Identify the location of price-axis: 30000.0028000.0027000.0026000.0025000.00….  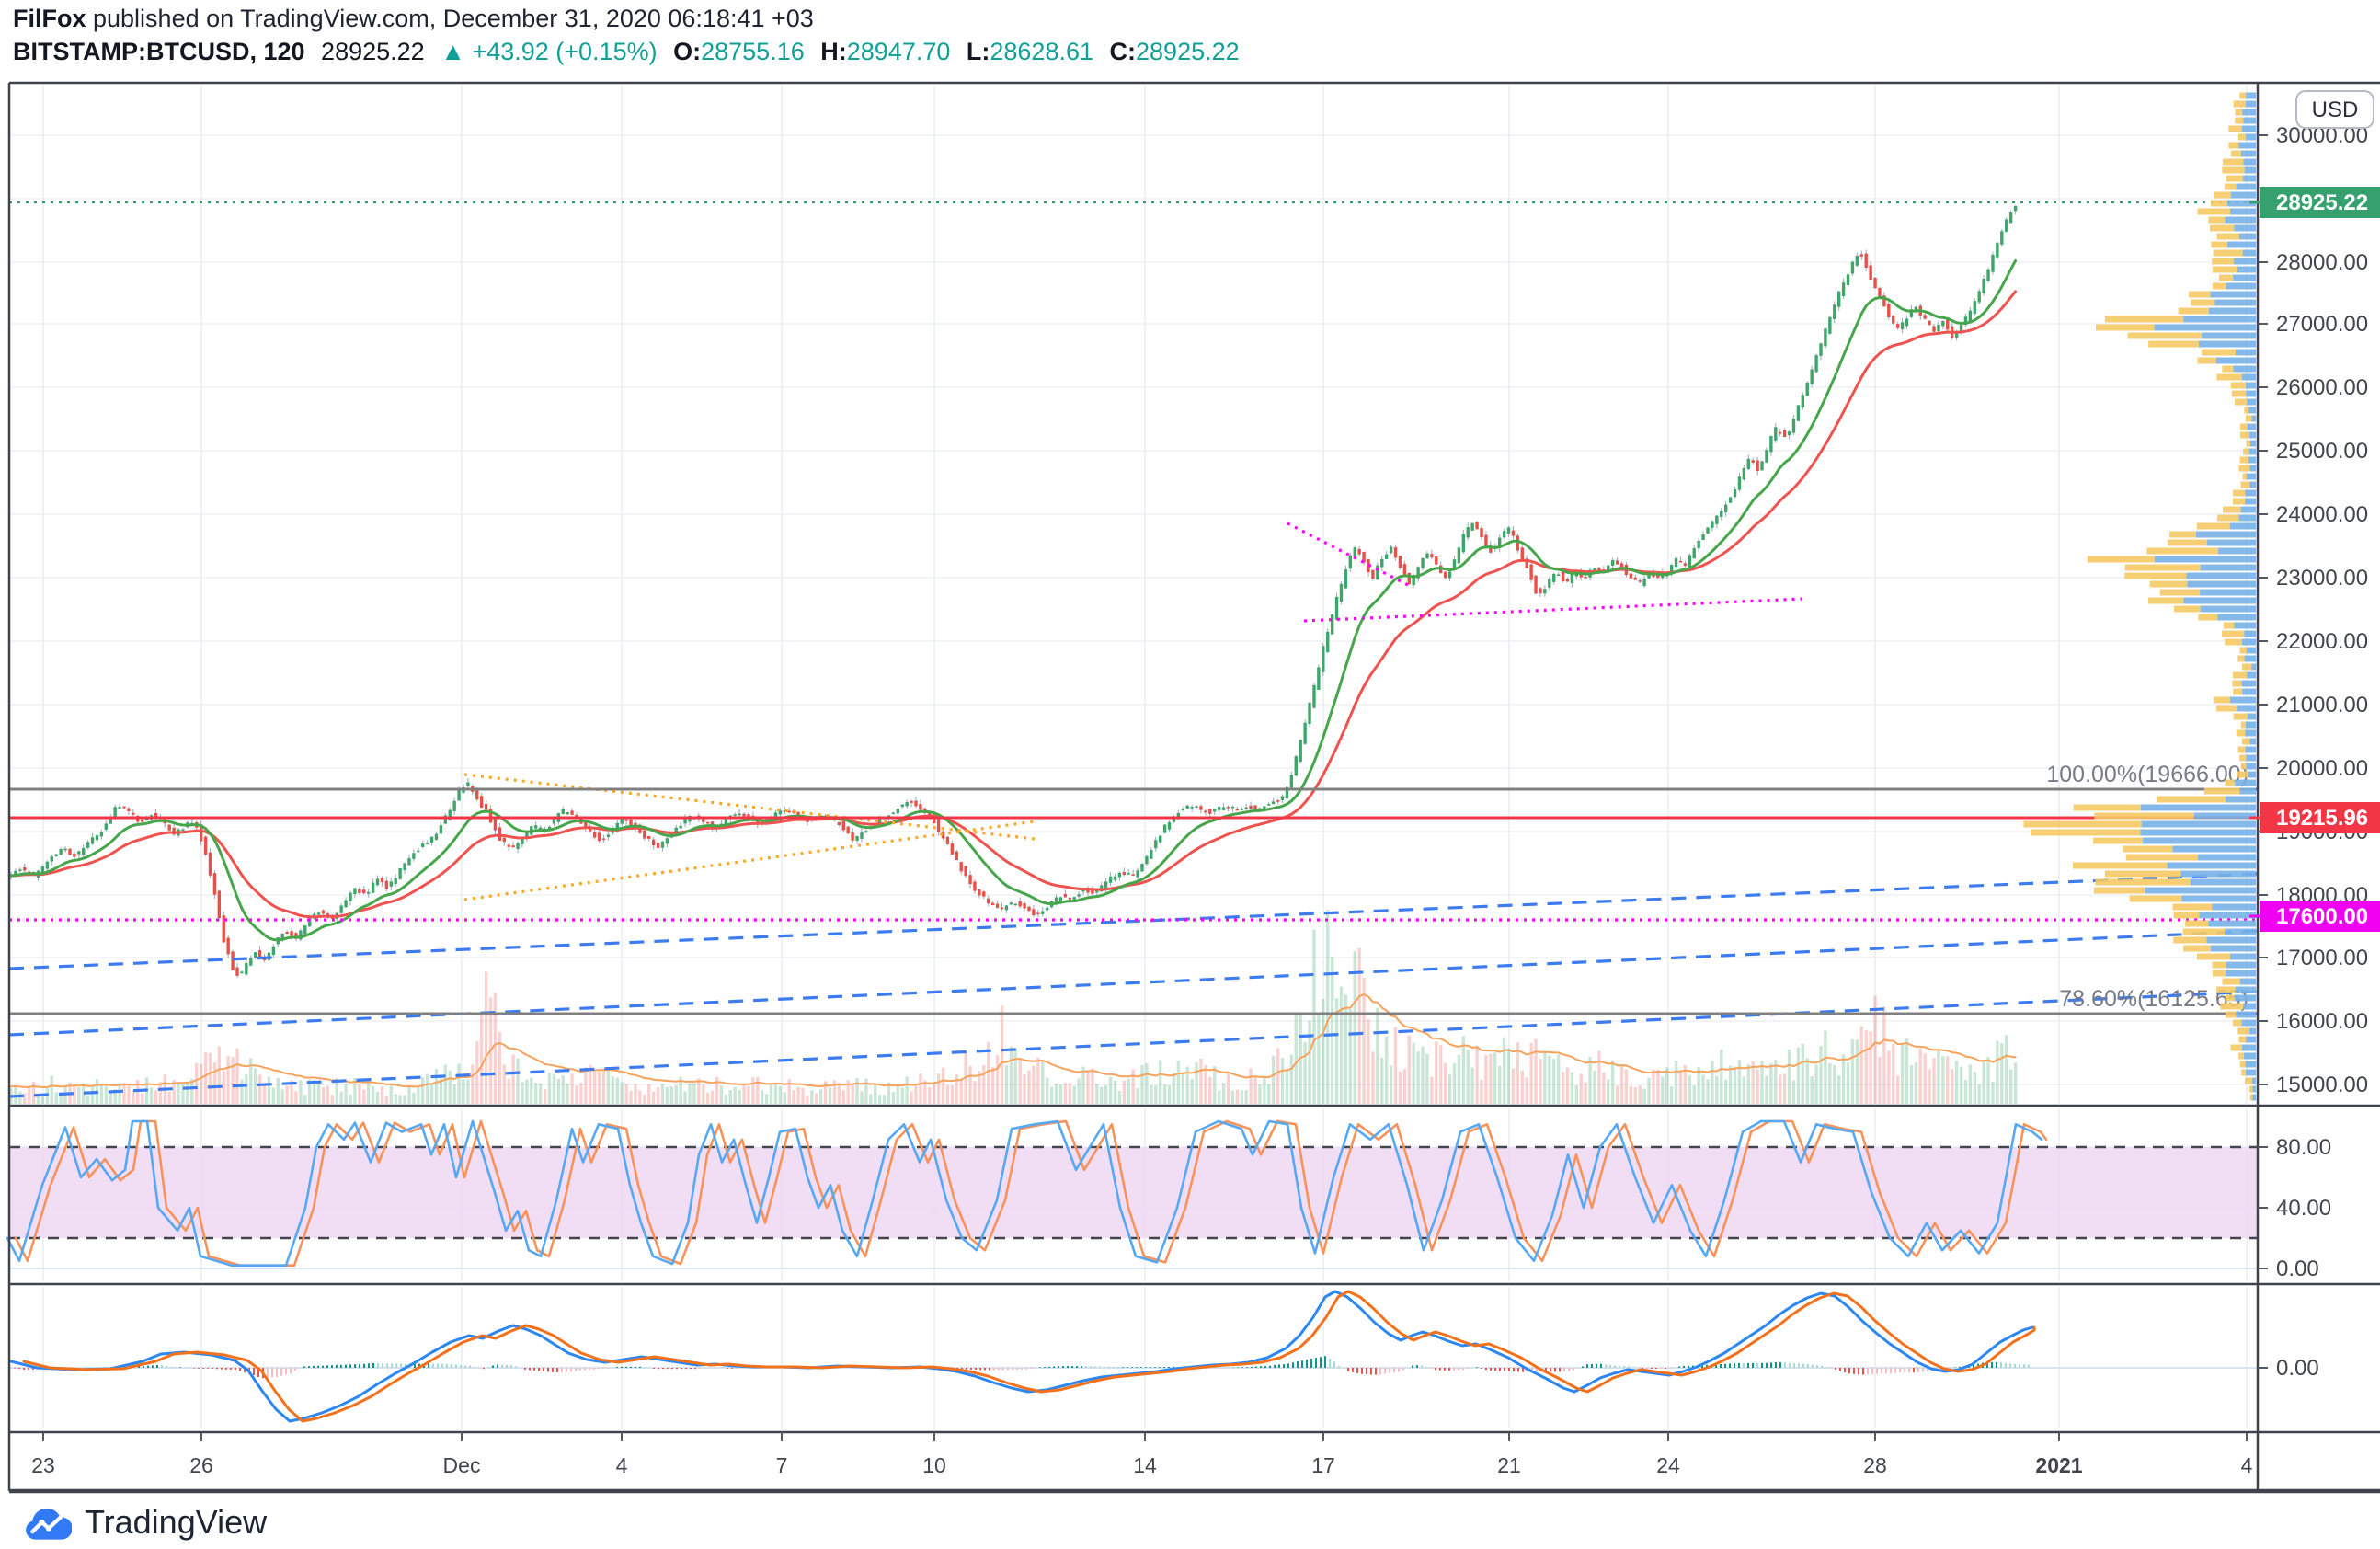
(2314, 736).